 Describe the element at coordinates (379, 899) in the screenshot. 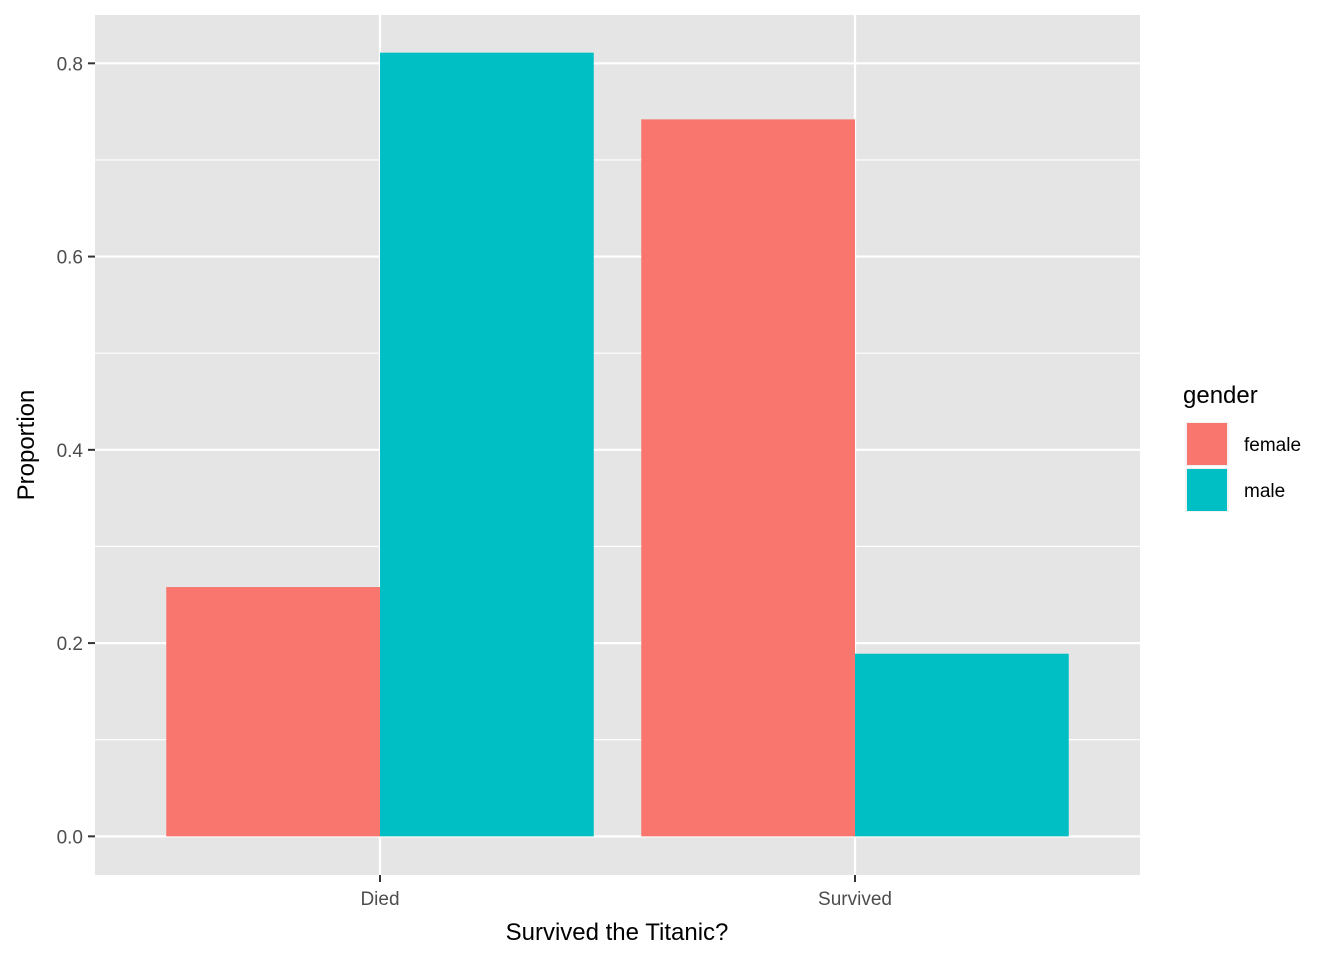

I see `x-tick-label: Died` at that location.